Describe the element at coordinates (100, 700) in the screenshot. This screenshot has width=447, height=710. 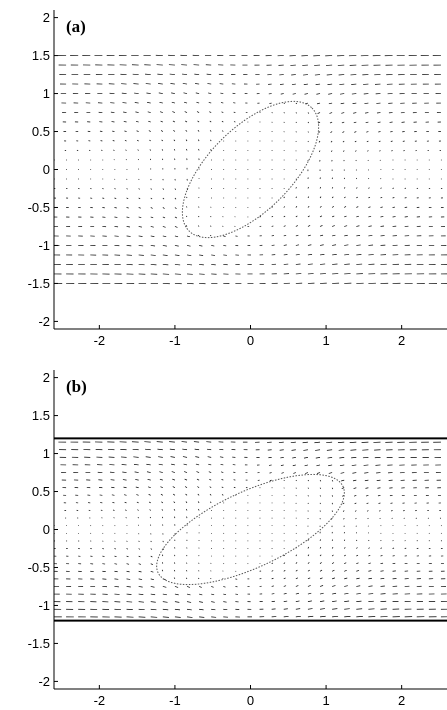
I see `x-tick-label: -2` at that location.